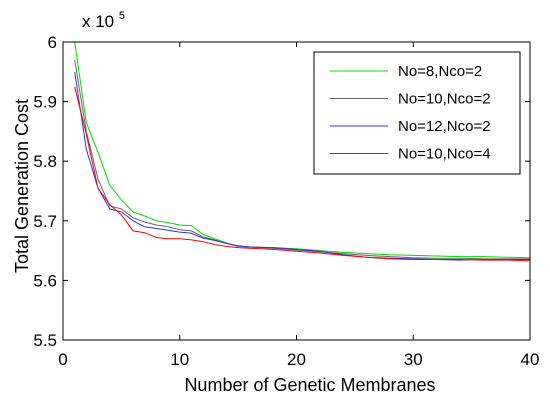 This screenshot has width=550, height=409. Describe the element at coordinates (444, 99) in the screenshot. I see `legend-label: No=10,Nco=2` at that location.